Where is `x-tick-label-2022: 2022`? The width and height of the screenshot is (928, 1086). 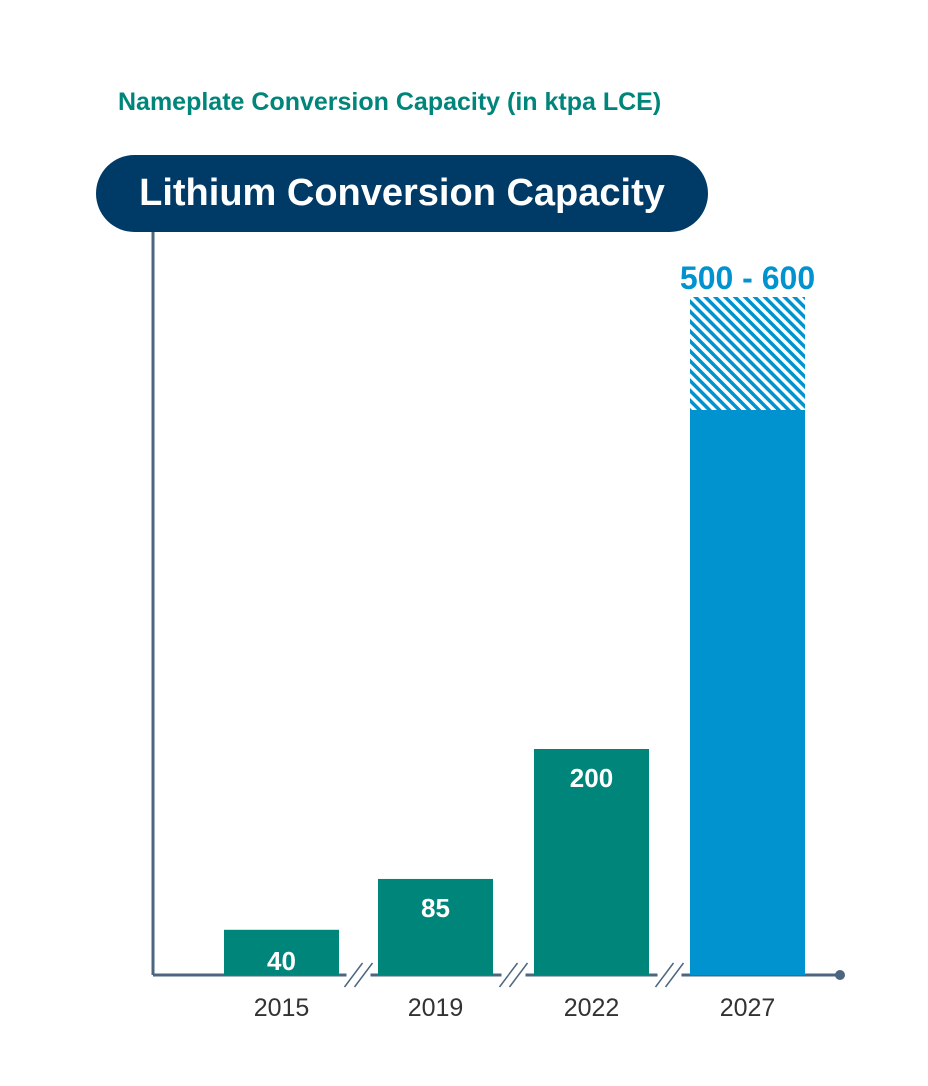
x-tick-label-2022: 2022 is located at coordinates (592, 1008).